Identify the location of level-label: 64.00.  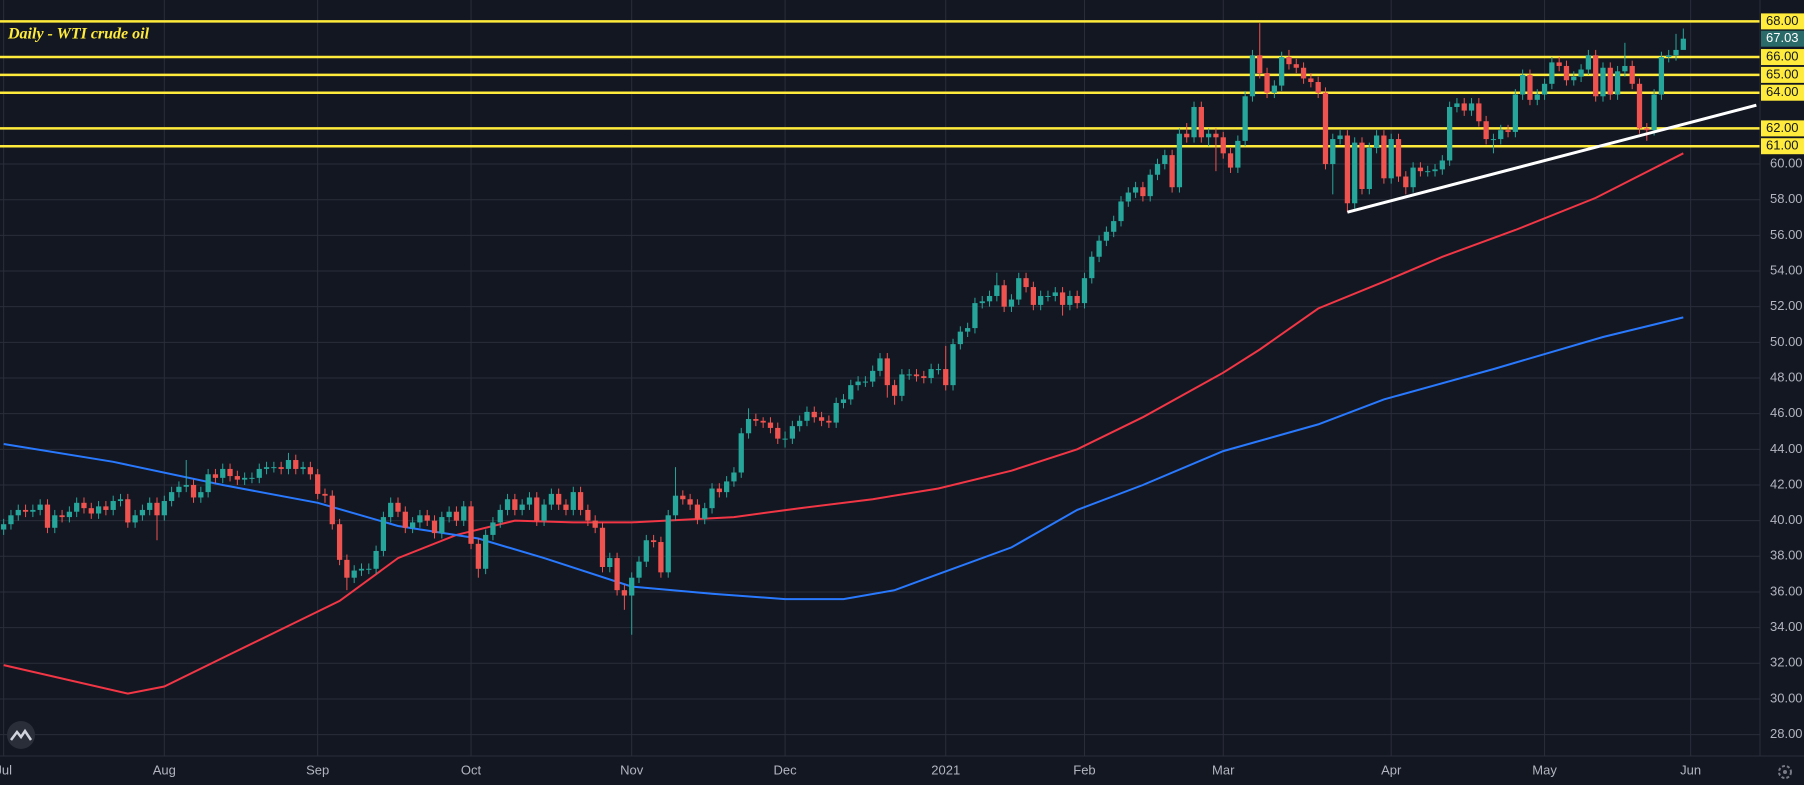
(1782, 91).